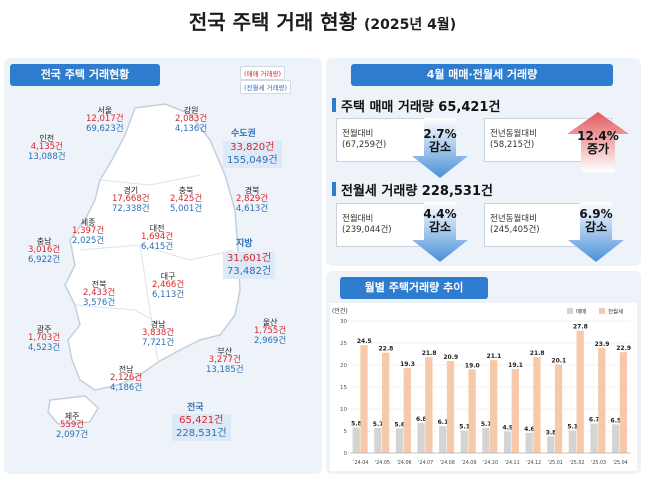 The image size is (645, 478). What do you see at coordinates (515, 365) in the screenshot?
I see `data-label: 19.1` at bounding box center [515, 365].